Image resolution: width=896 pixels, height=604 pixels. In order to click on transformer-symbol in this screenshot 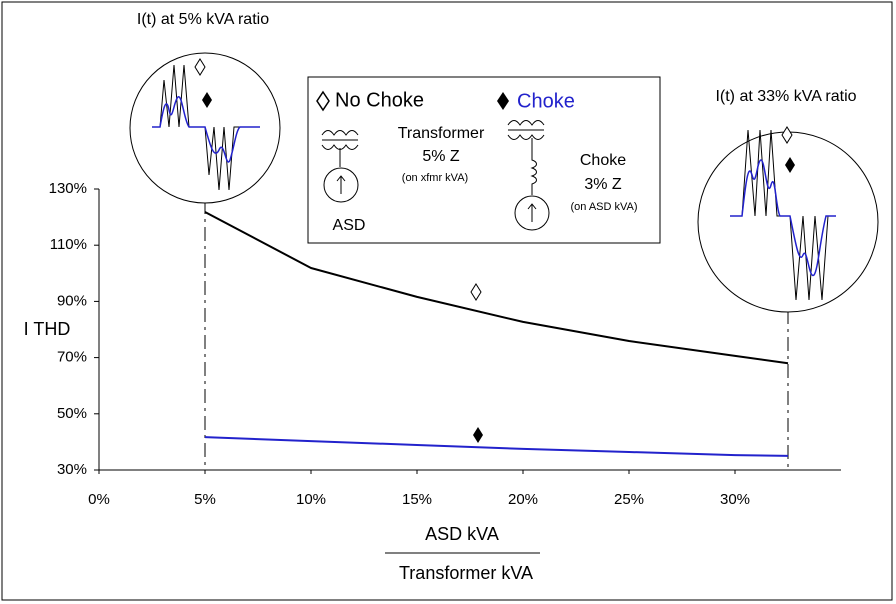, I will do `click(340, 148)`.